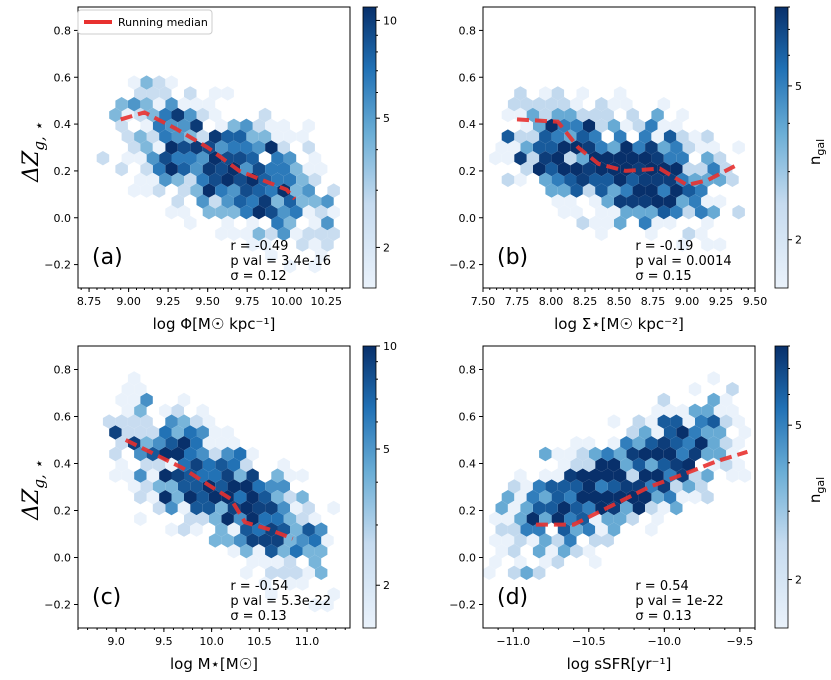  I want to click on panel-label: (a), so click(107, 257).